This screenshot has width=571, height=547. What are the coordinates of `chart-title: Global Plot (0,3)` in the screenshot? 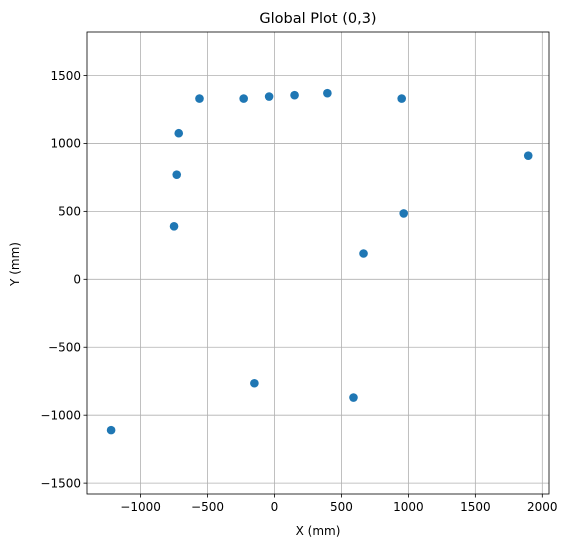 It's located at (317, 19).